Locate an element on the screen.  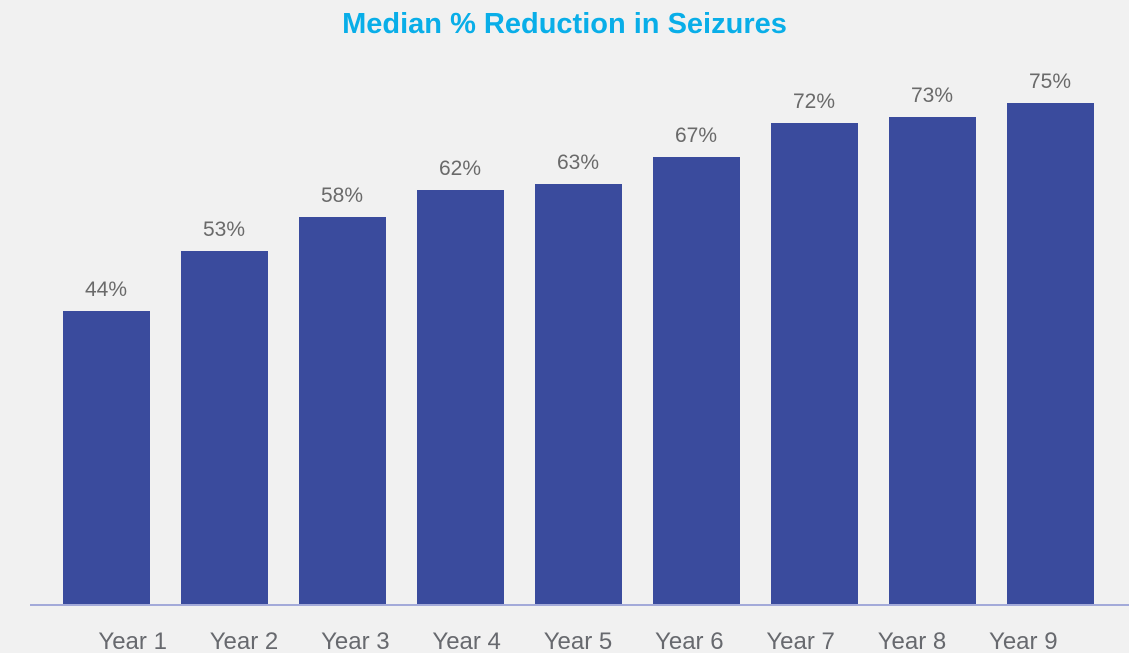
bar-column: 72% is located at coordinates (814, 347).